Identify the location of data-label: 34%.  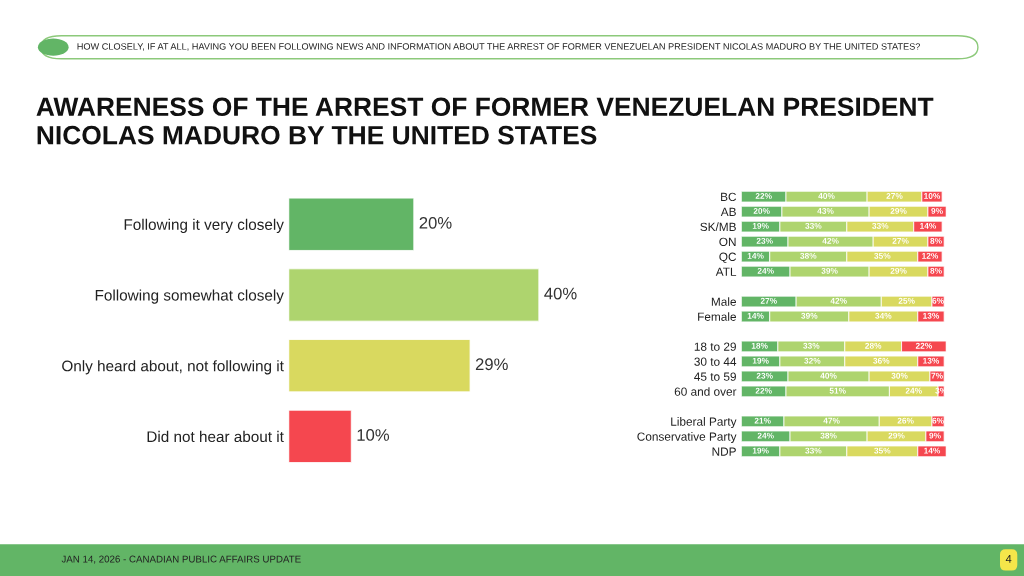
(883, 315).